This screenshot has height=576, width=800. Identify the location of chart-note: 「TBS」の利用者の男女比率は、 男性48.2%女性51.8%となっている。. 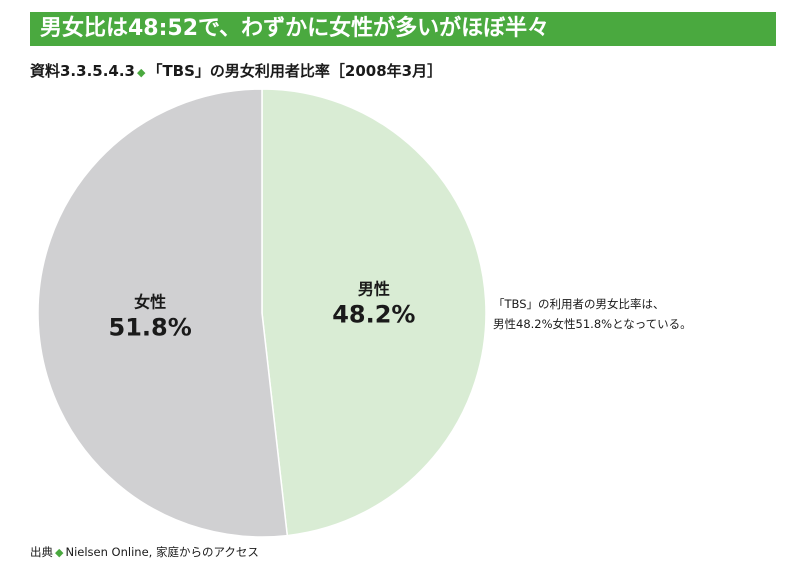
(592, 314).